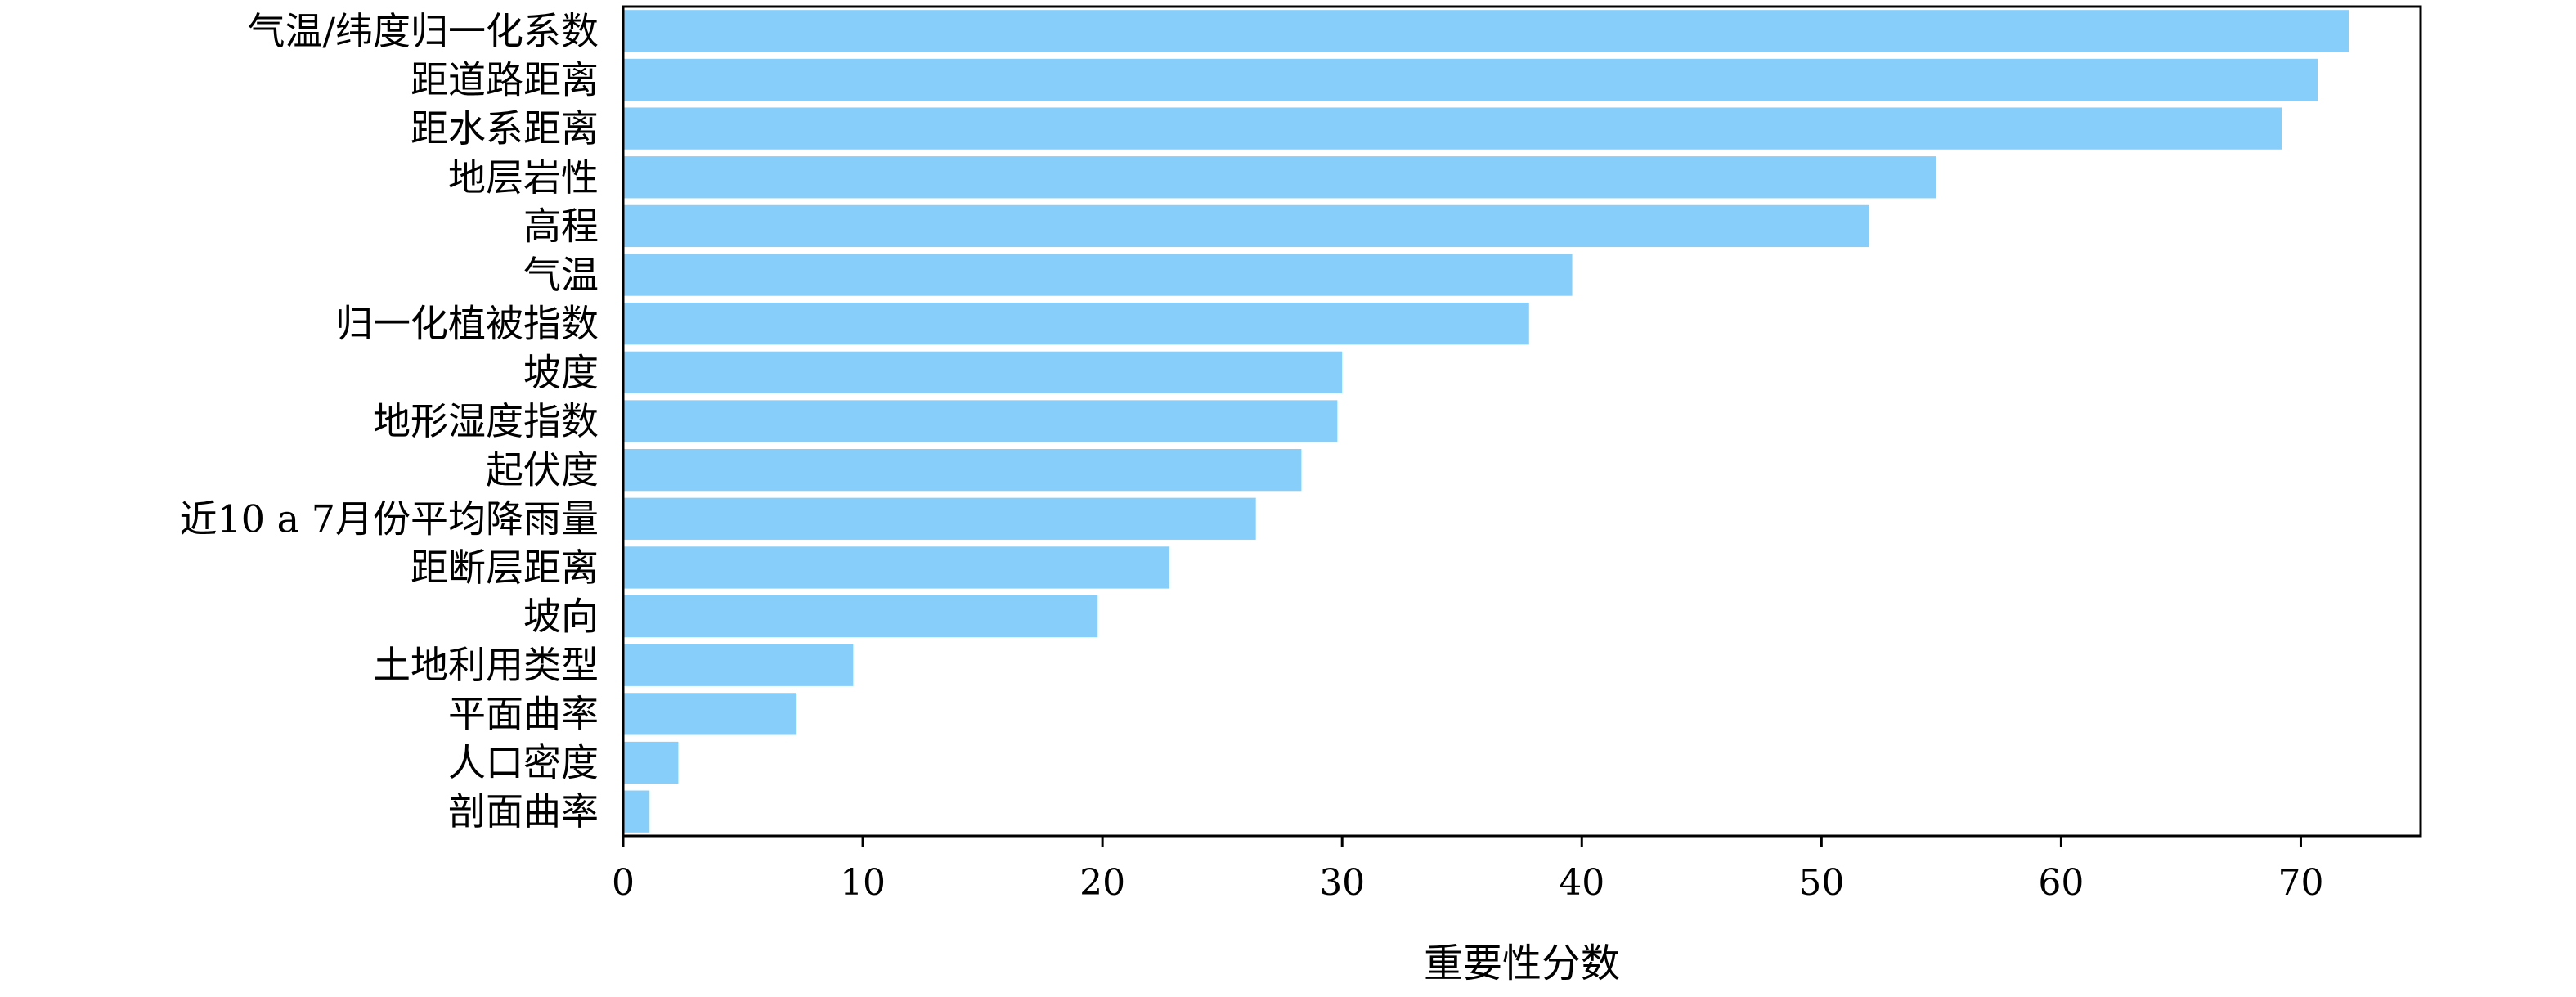 The height and width of the screenshot is (997, 2576). What do you see at coordinates (486, 421) in the screenshot?
I see `category-label-9: 地形湿度指数` at bounding box center [486, 421].